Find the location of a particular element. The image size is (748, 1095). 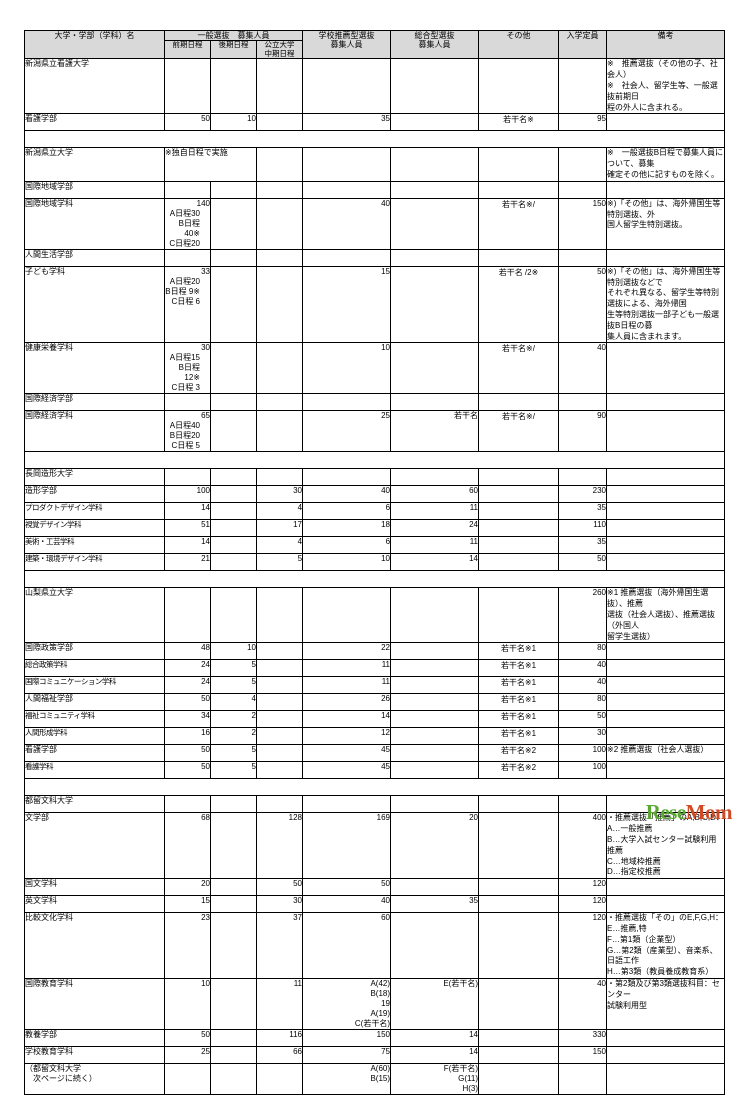

gakko-suisen-value: 11 is located at coordinates (347, 685).